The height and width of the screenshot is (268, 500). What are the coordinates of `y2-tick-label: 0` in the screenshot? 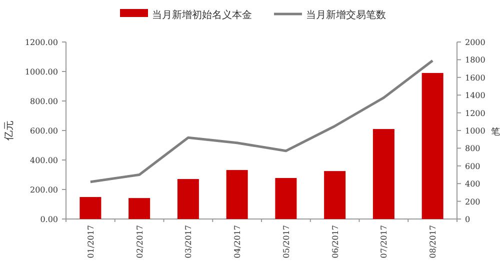 It's located at (467, 219).